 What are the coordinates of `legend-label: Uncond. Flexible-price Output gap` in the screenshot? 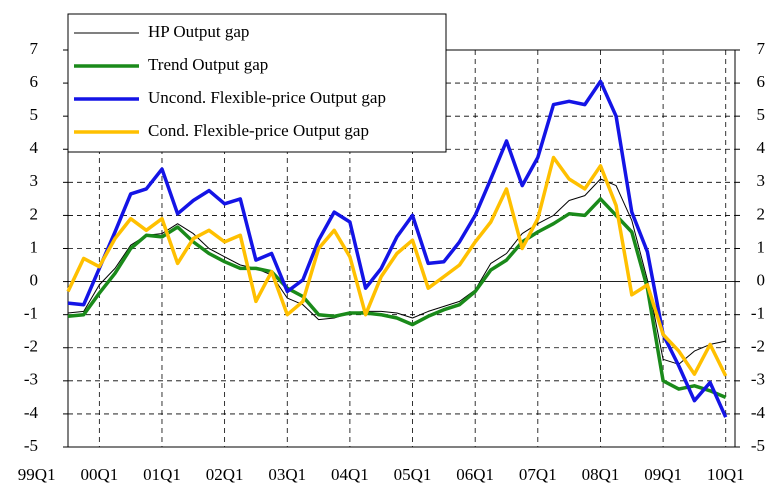 It's located at (267, 97).